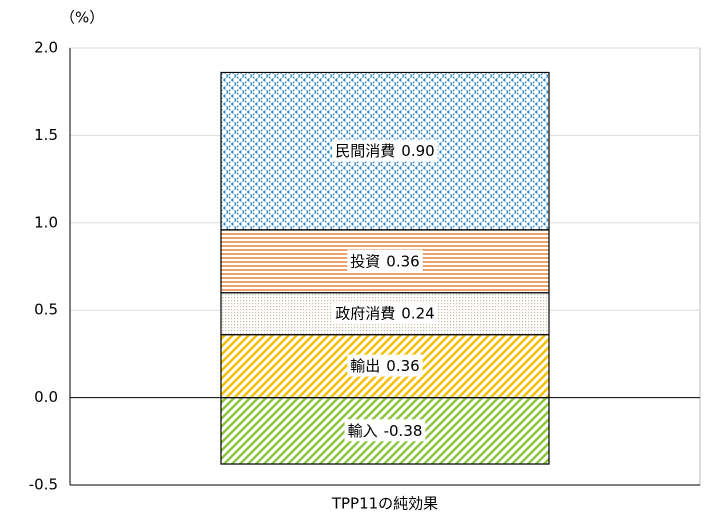 The width and height of the screenshot is (715, 521). I want to click on data-label-text: 政府消費 0.24, so click(384, 313).